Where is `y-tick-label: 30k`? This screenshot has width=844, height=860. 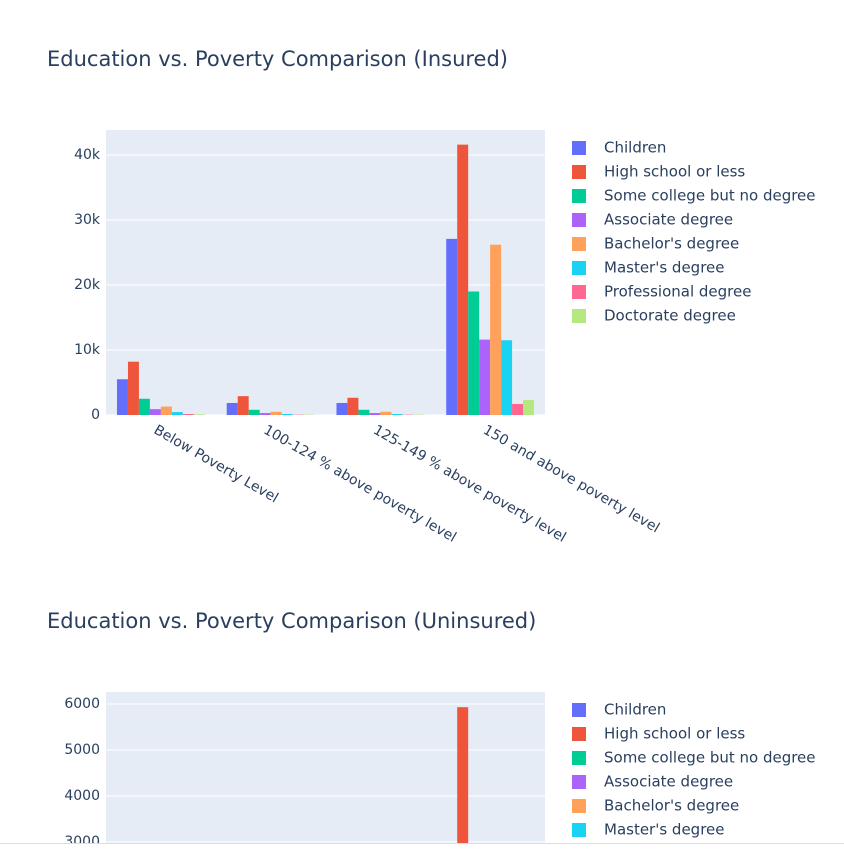
y-tick-label: 30k is located at coordinates (87, 220).